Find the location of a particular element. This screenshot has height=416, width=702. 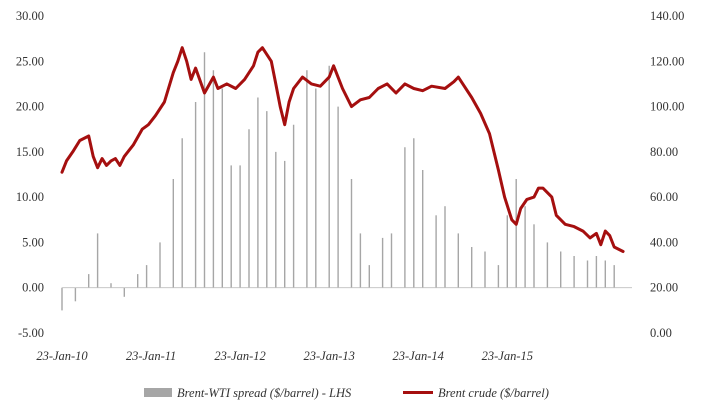

right-tick-label: 40.00 is located at coordinates (664, 242).